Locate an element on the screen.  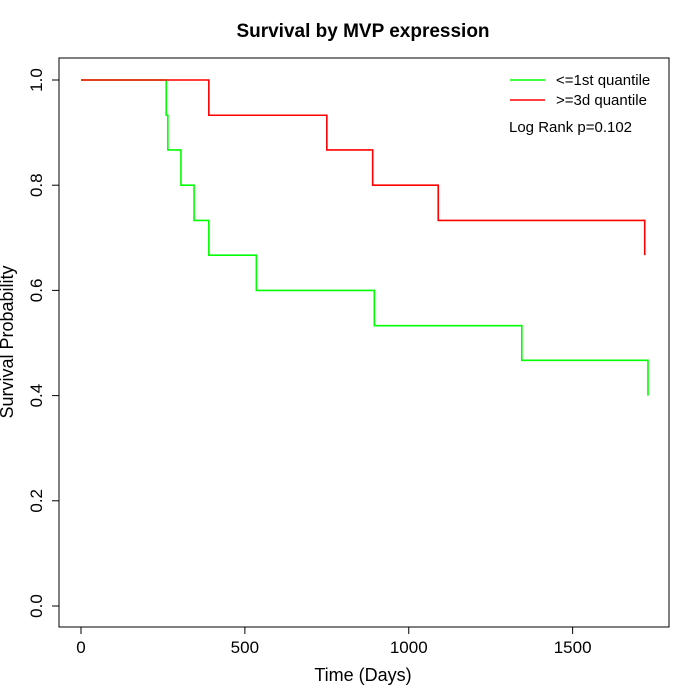
x-tick-label: 500 is located at coordinates (245, 647).